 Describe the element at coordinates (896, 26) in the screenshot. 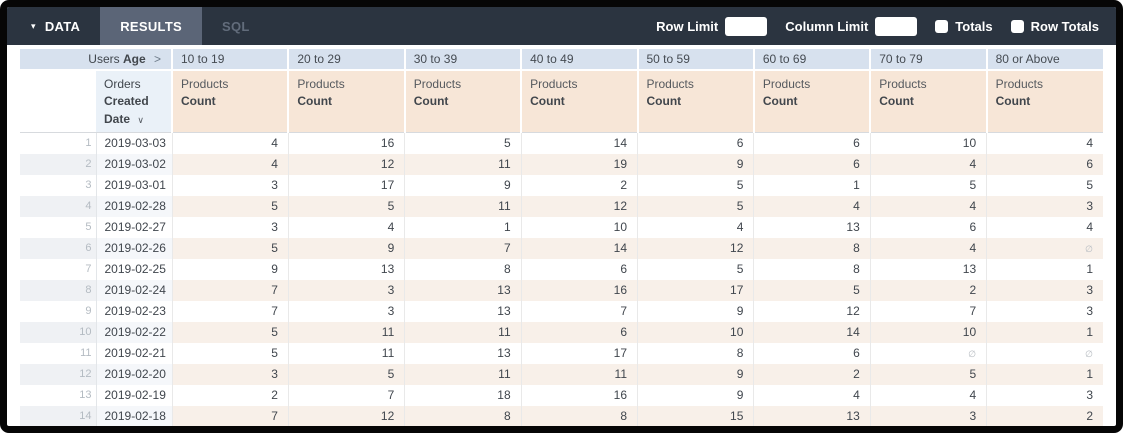

I see `column-limit-input` at that location.